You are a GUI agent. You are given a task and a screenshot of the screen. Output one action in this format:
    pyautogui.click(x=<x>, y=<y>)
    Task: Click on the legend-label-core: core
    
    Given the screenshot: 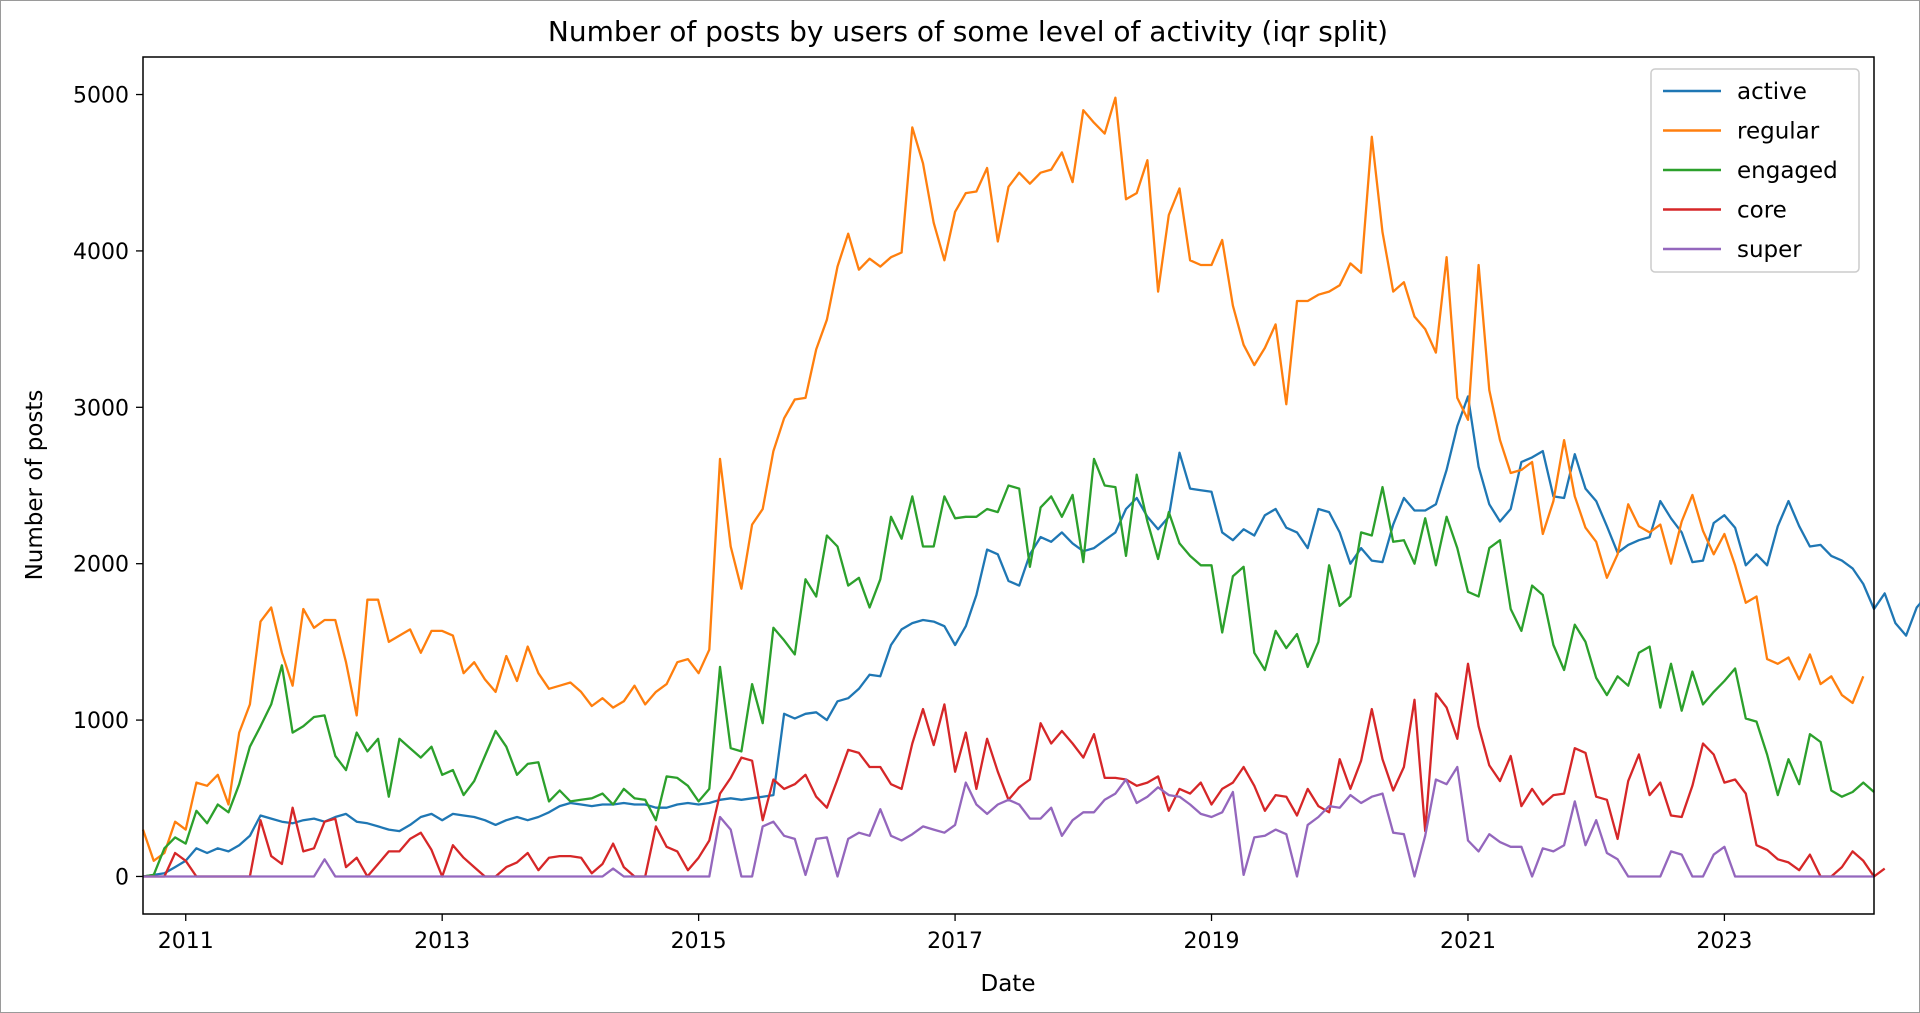 What is the action you would take?
    pyautogui.click(x=1762, y=211)
    